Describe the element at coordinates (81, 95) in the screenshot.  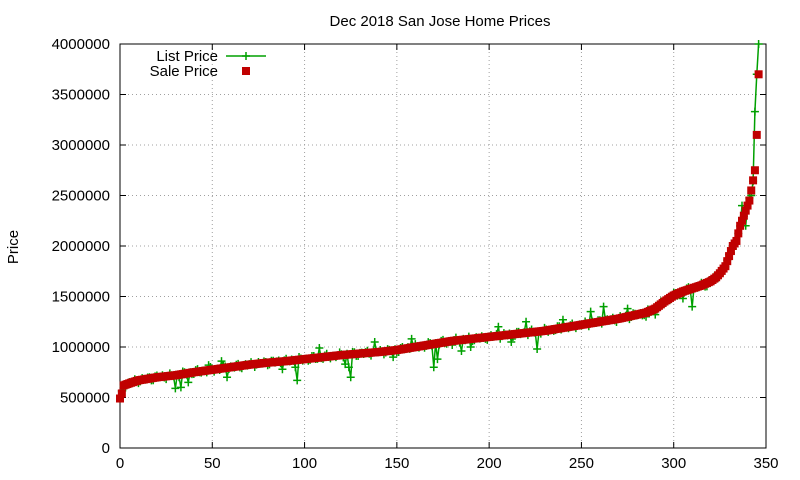
I see `y-tick-label: 3500000` at that location.